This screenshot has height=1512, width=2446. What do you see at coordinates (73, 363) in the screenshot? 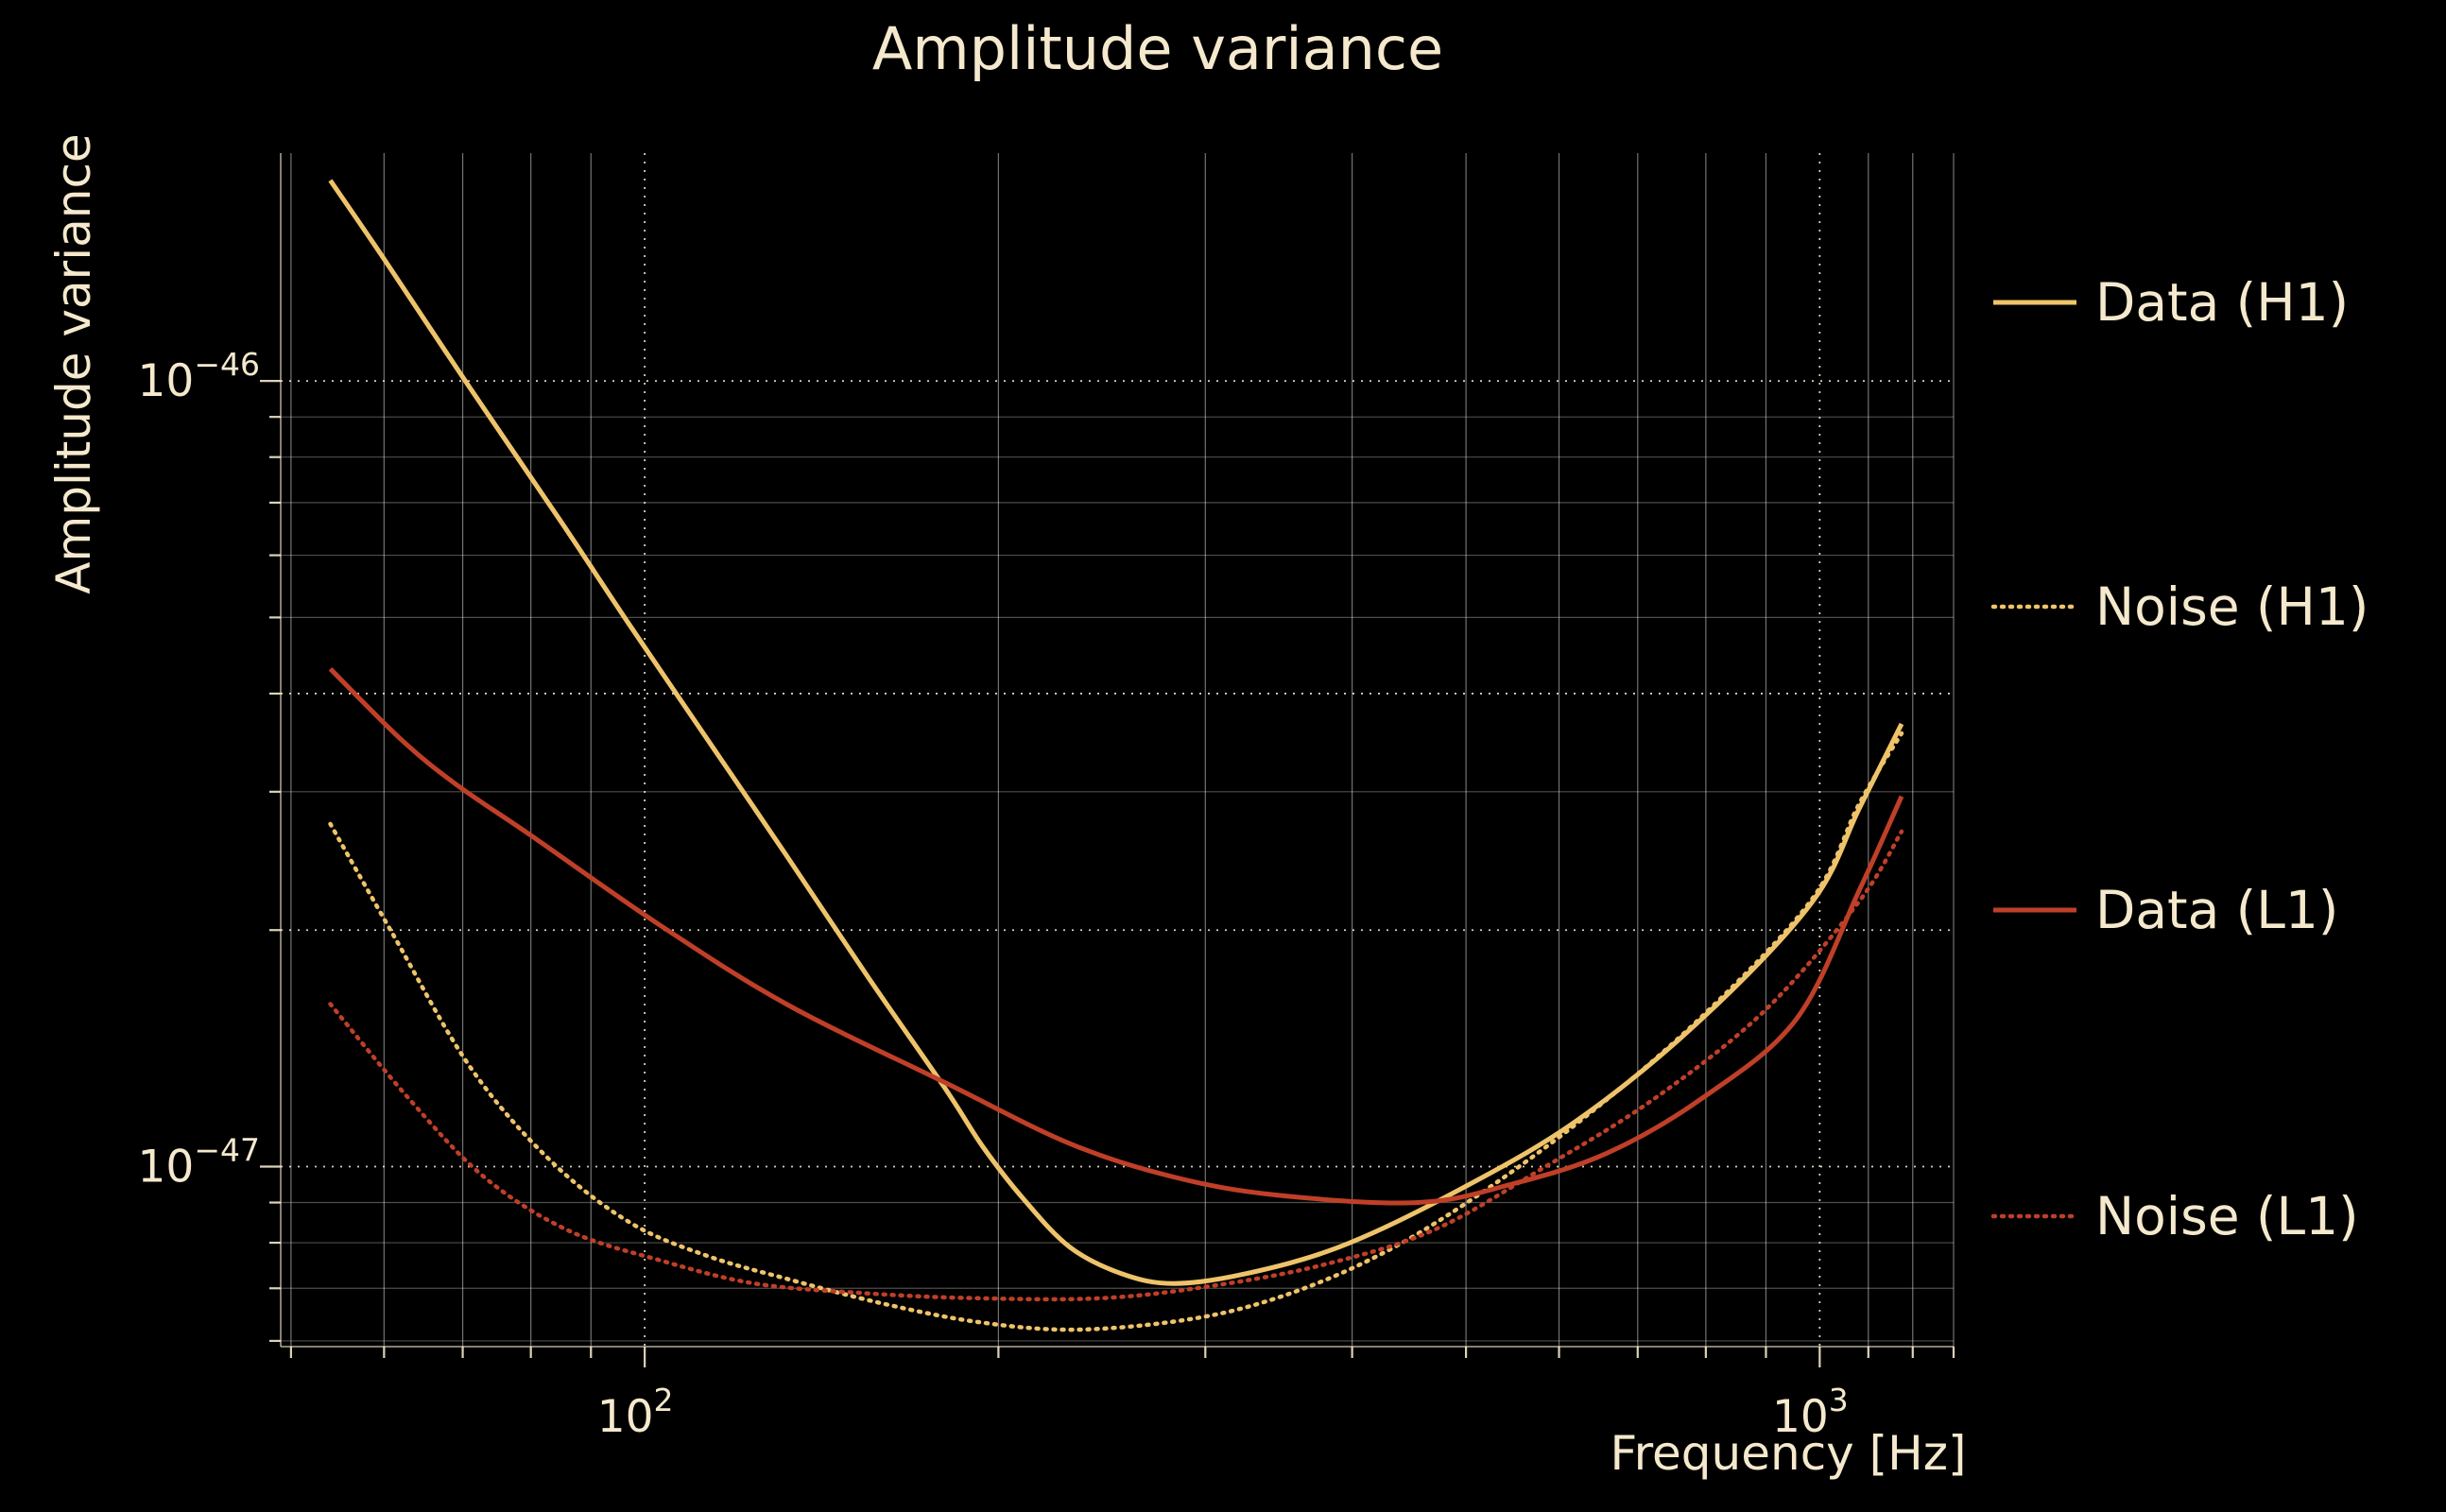
I see `y-axis-label: Amplitude variance` at bounding box center [73, 363].